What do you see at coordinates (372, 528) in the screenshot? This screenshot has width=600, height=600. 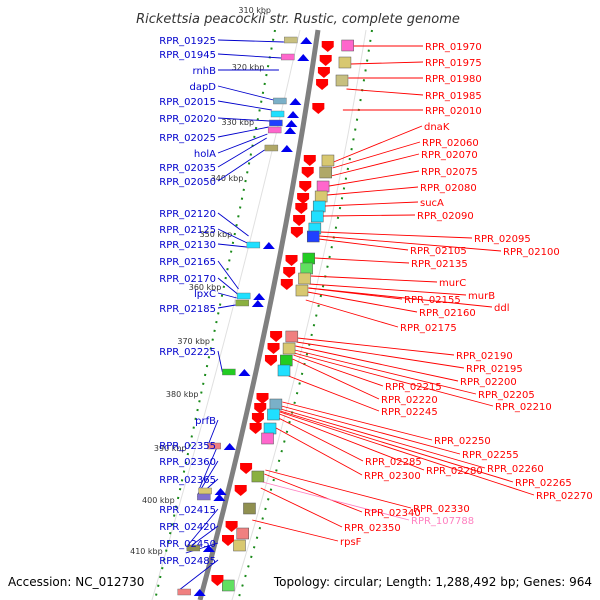 I see `gene-label-reverse: RPR_02350` at bounding box center [372, 528].